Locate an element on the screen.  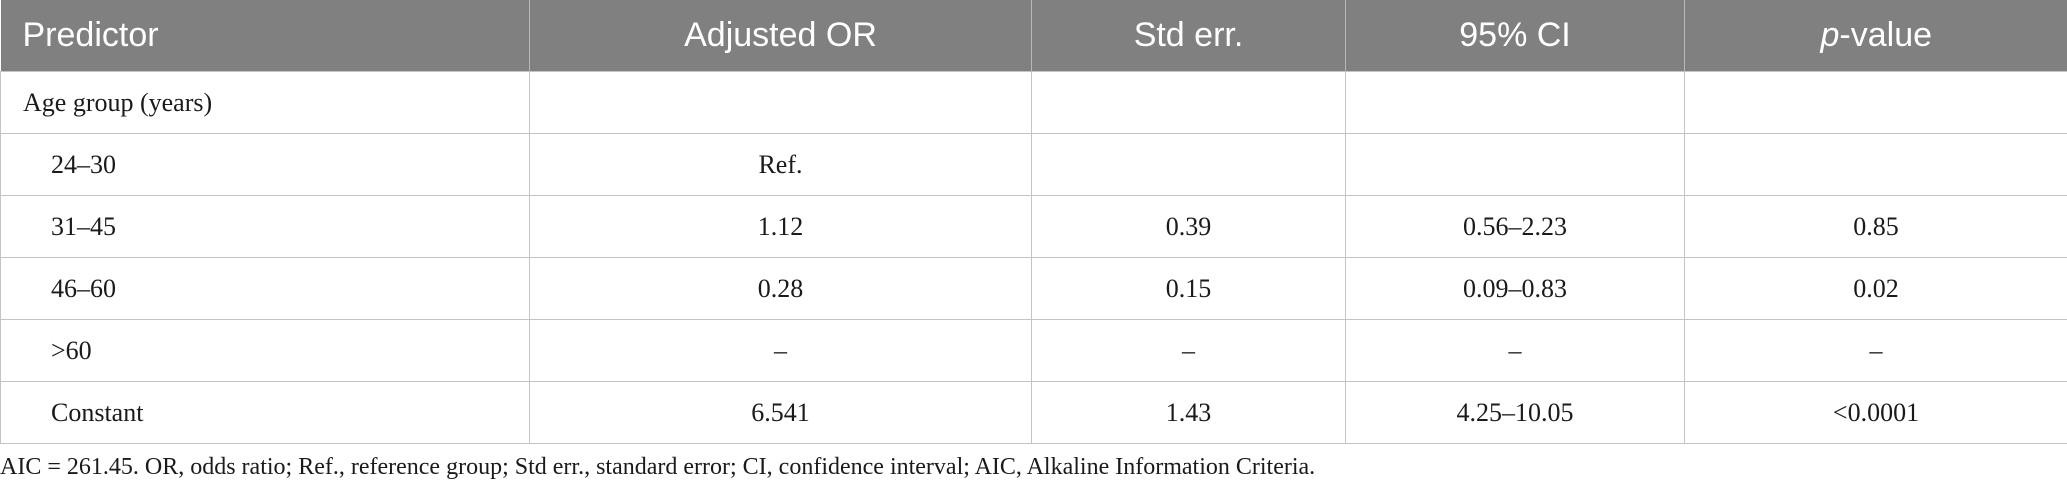
cell-predictor: Constant is located at coordinates (265, 412).